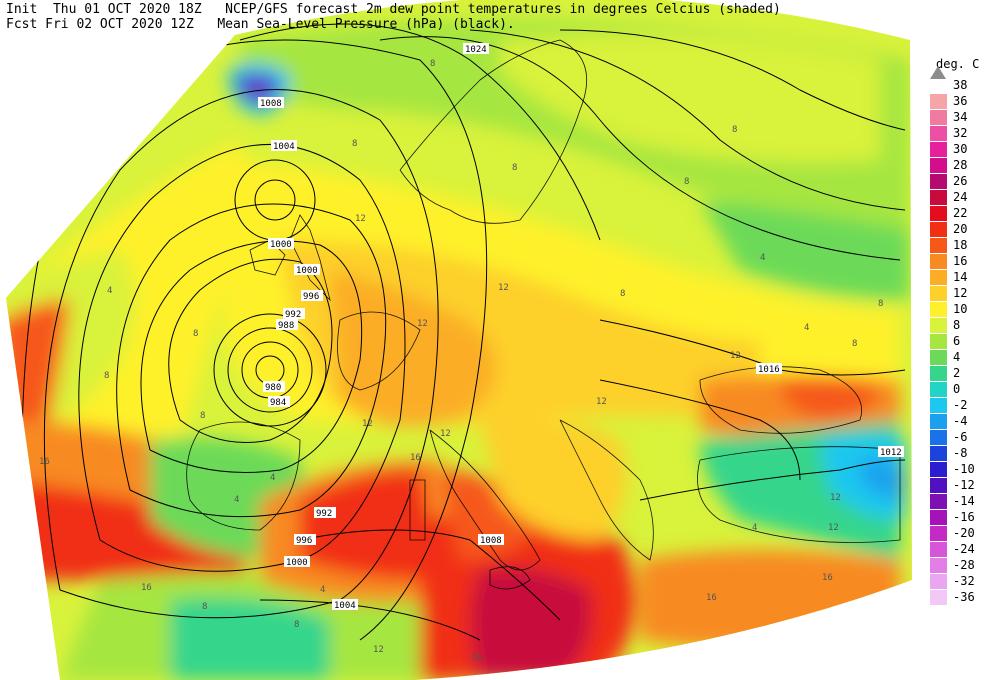 The height and width of the screenshot is (680, 1000). What do you see at coordinates (964, 581) in the screenshot?
I see `legend-label: -32` at bounding box center [964, 581].